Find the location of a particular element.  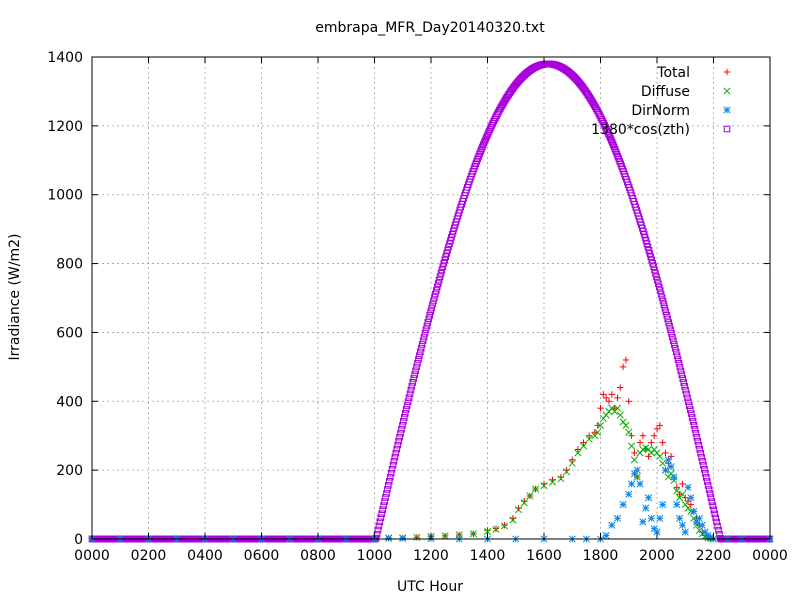

x-tick-label: 1600 is located at coordinates (544, 556).